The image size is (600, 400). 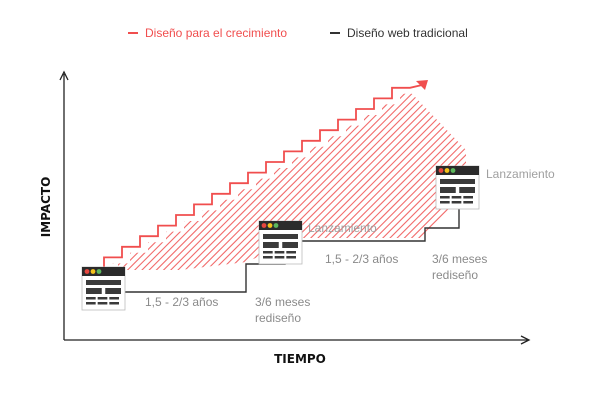 I want to click on period-label-2: 1,5 - 2/3 años, so click(x=361, y=259).